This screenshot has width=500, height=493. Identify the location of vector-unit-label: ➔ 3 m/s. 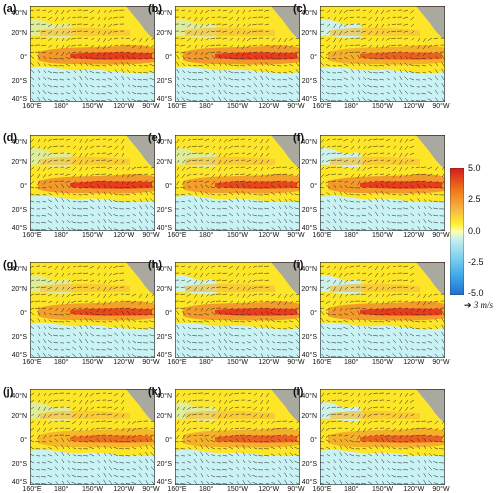
(478, 305).